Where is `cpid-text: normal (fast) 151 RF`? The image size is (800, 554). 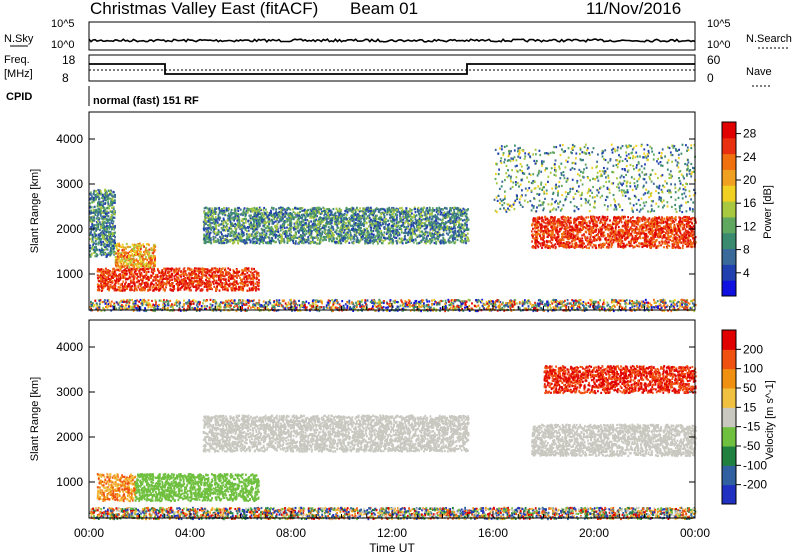 cpid-text: normal (fast) 151 RF is located at coordinates (146, 101).